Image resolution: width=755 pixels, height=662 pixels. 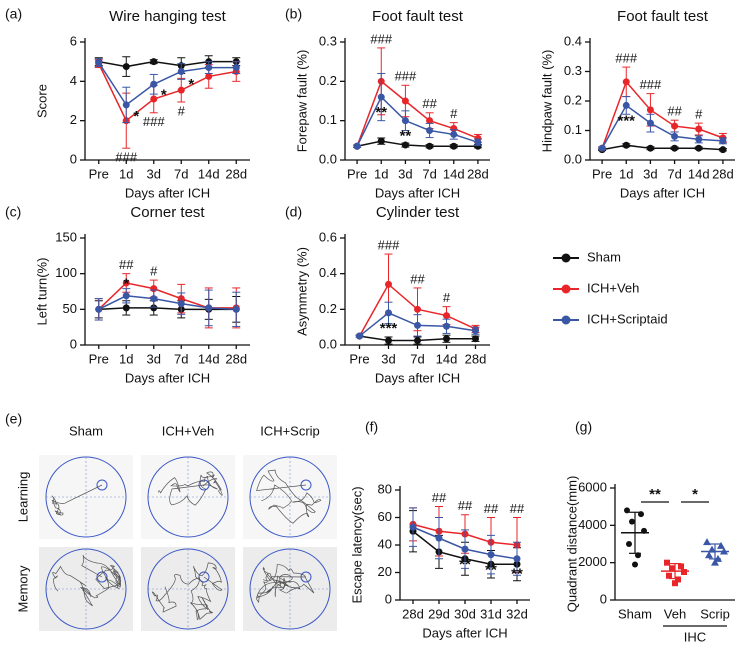 What do you see at coordinates (465, 613) in the screenshot?
I see `x-tick-label: 30d` at bounding box center [465, 613].